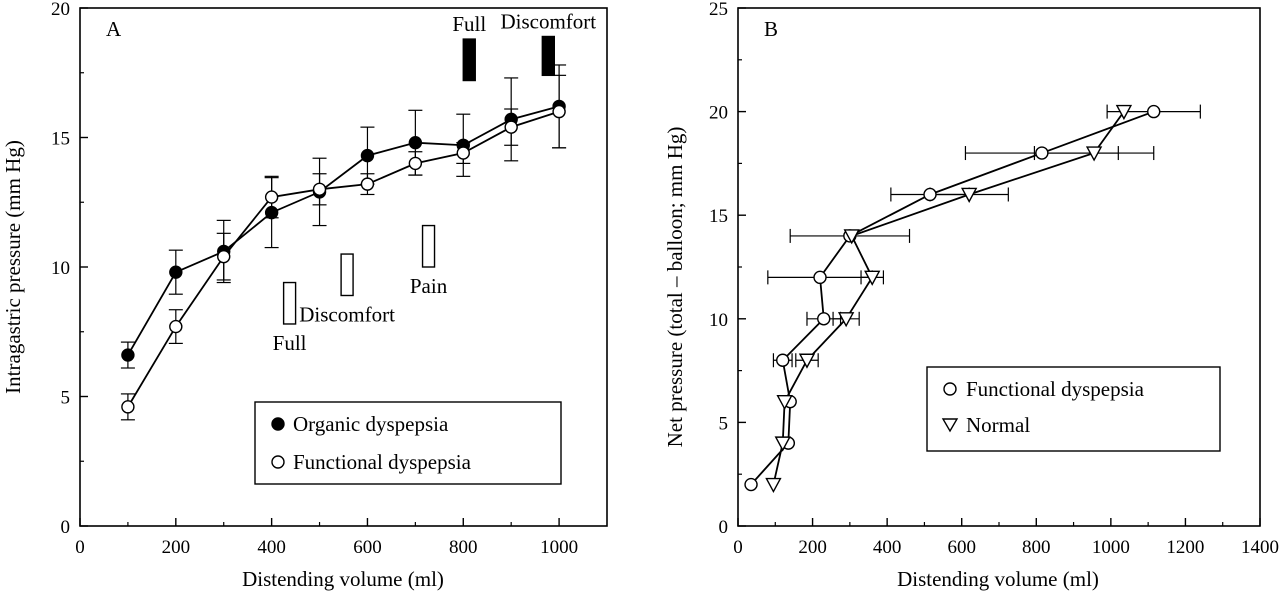  What do you see at coordinates (1260, 547) in the screenshot?
I see `x-tick-label: 1400` at bounding box center [1260, 547].